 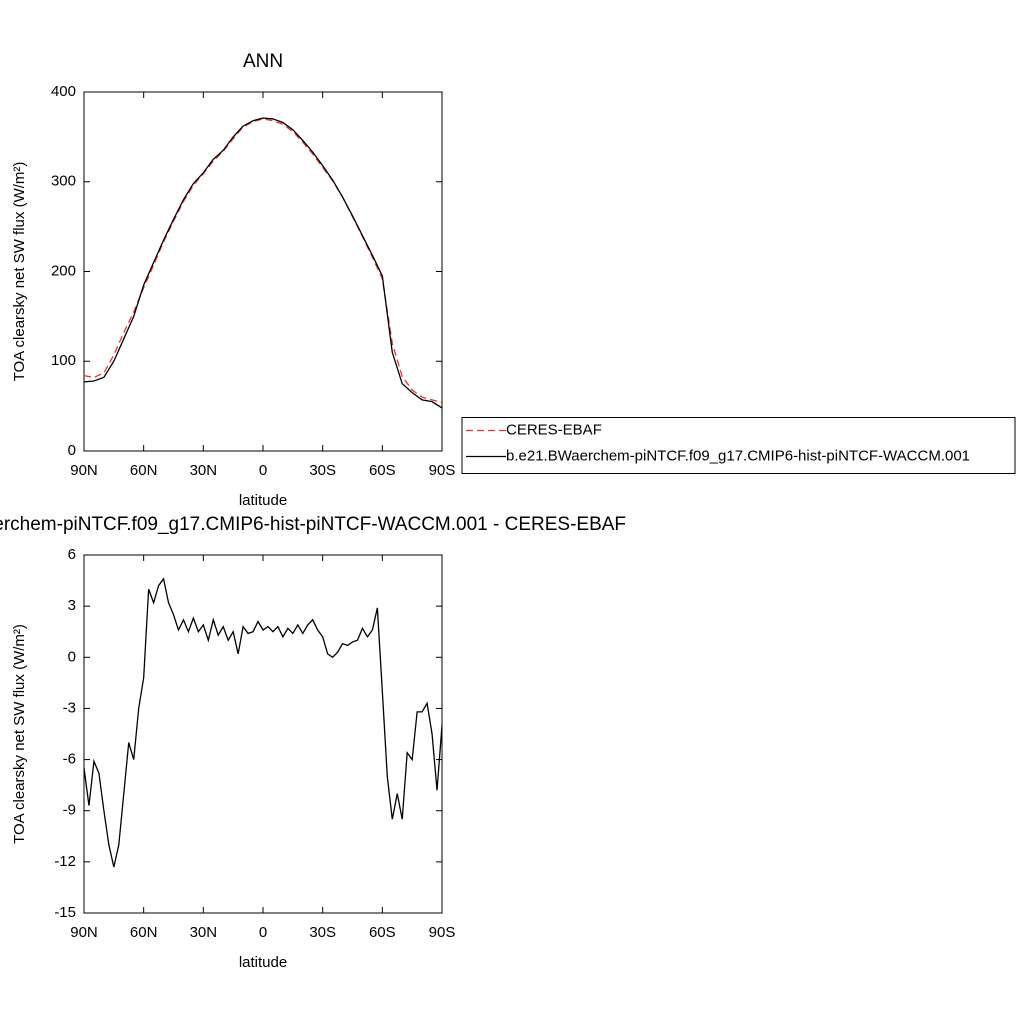 I want to click on legend-box, so click(x=738, y=445).